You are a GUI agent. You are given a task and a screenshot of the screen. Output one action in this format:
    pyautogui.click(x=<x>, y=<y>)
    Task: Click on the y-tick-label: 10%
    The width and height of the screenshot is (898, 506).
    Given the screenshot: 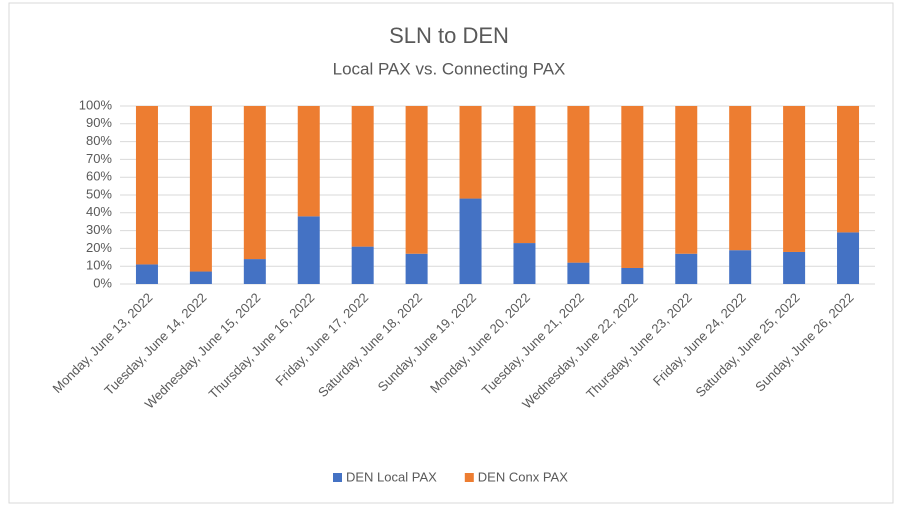 What is the action you would take?
    pyautogui.click(x=99, y=265)
    